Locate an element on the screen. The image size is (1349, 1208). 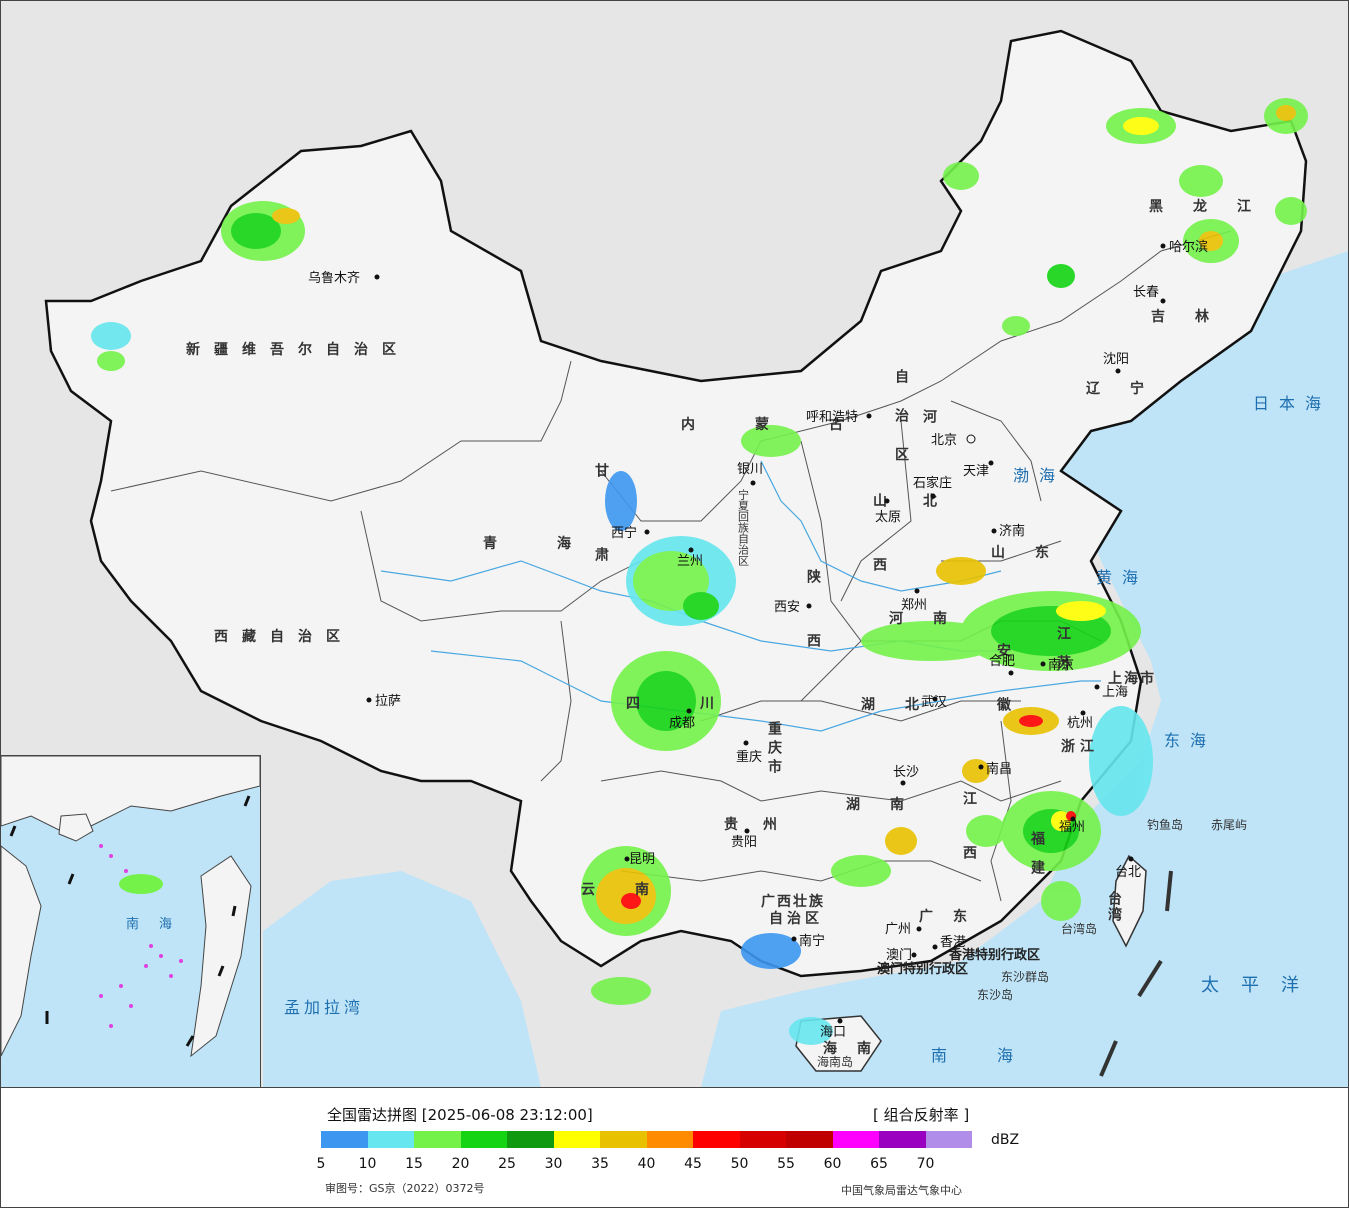
legend-ticks: 5 10 15 20 25 30 35 40 45 50 55 60 65 70 is located at coordinates (651, 1165).